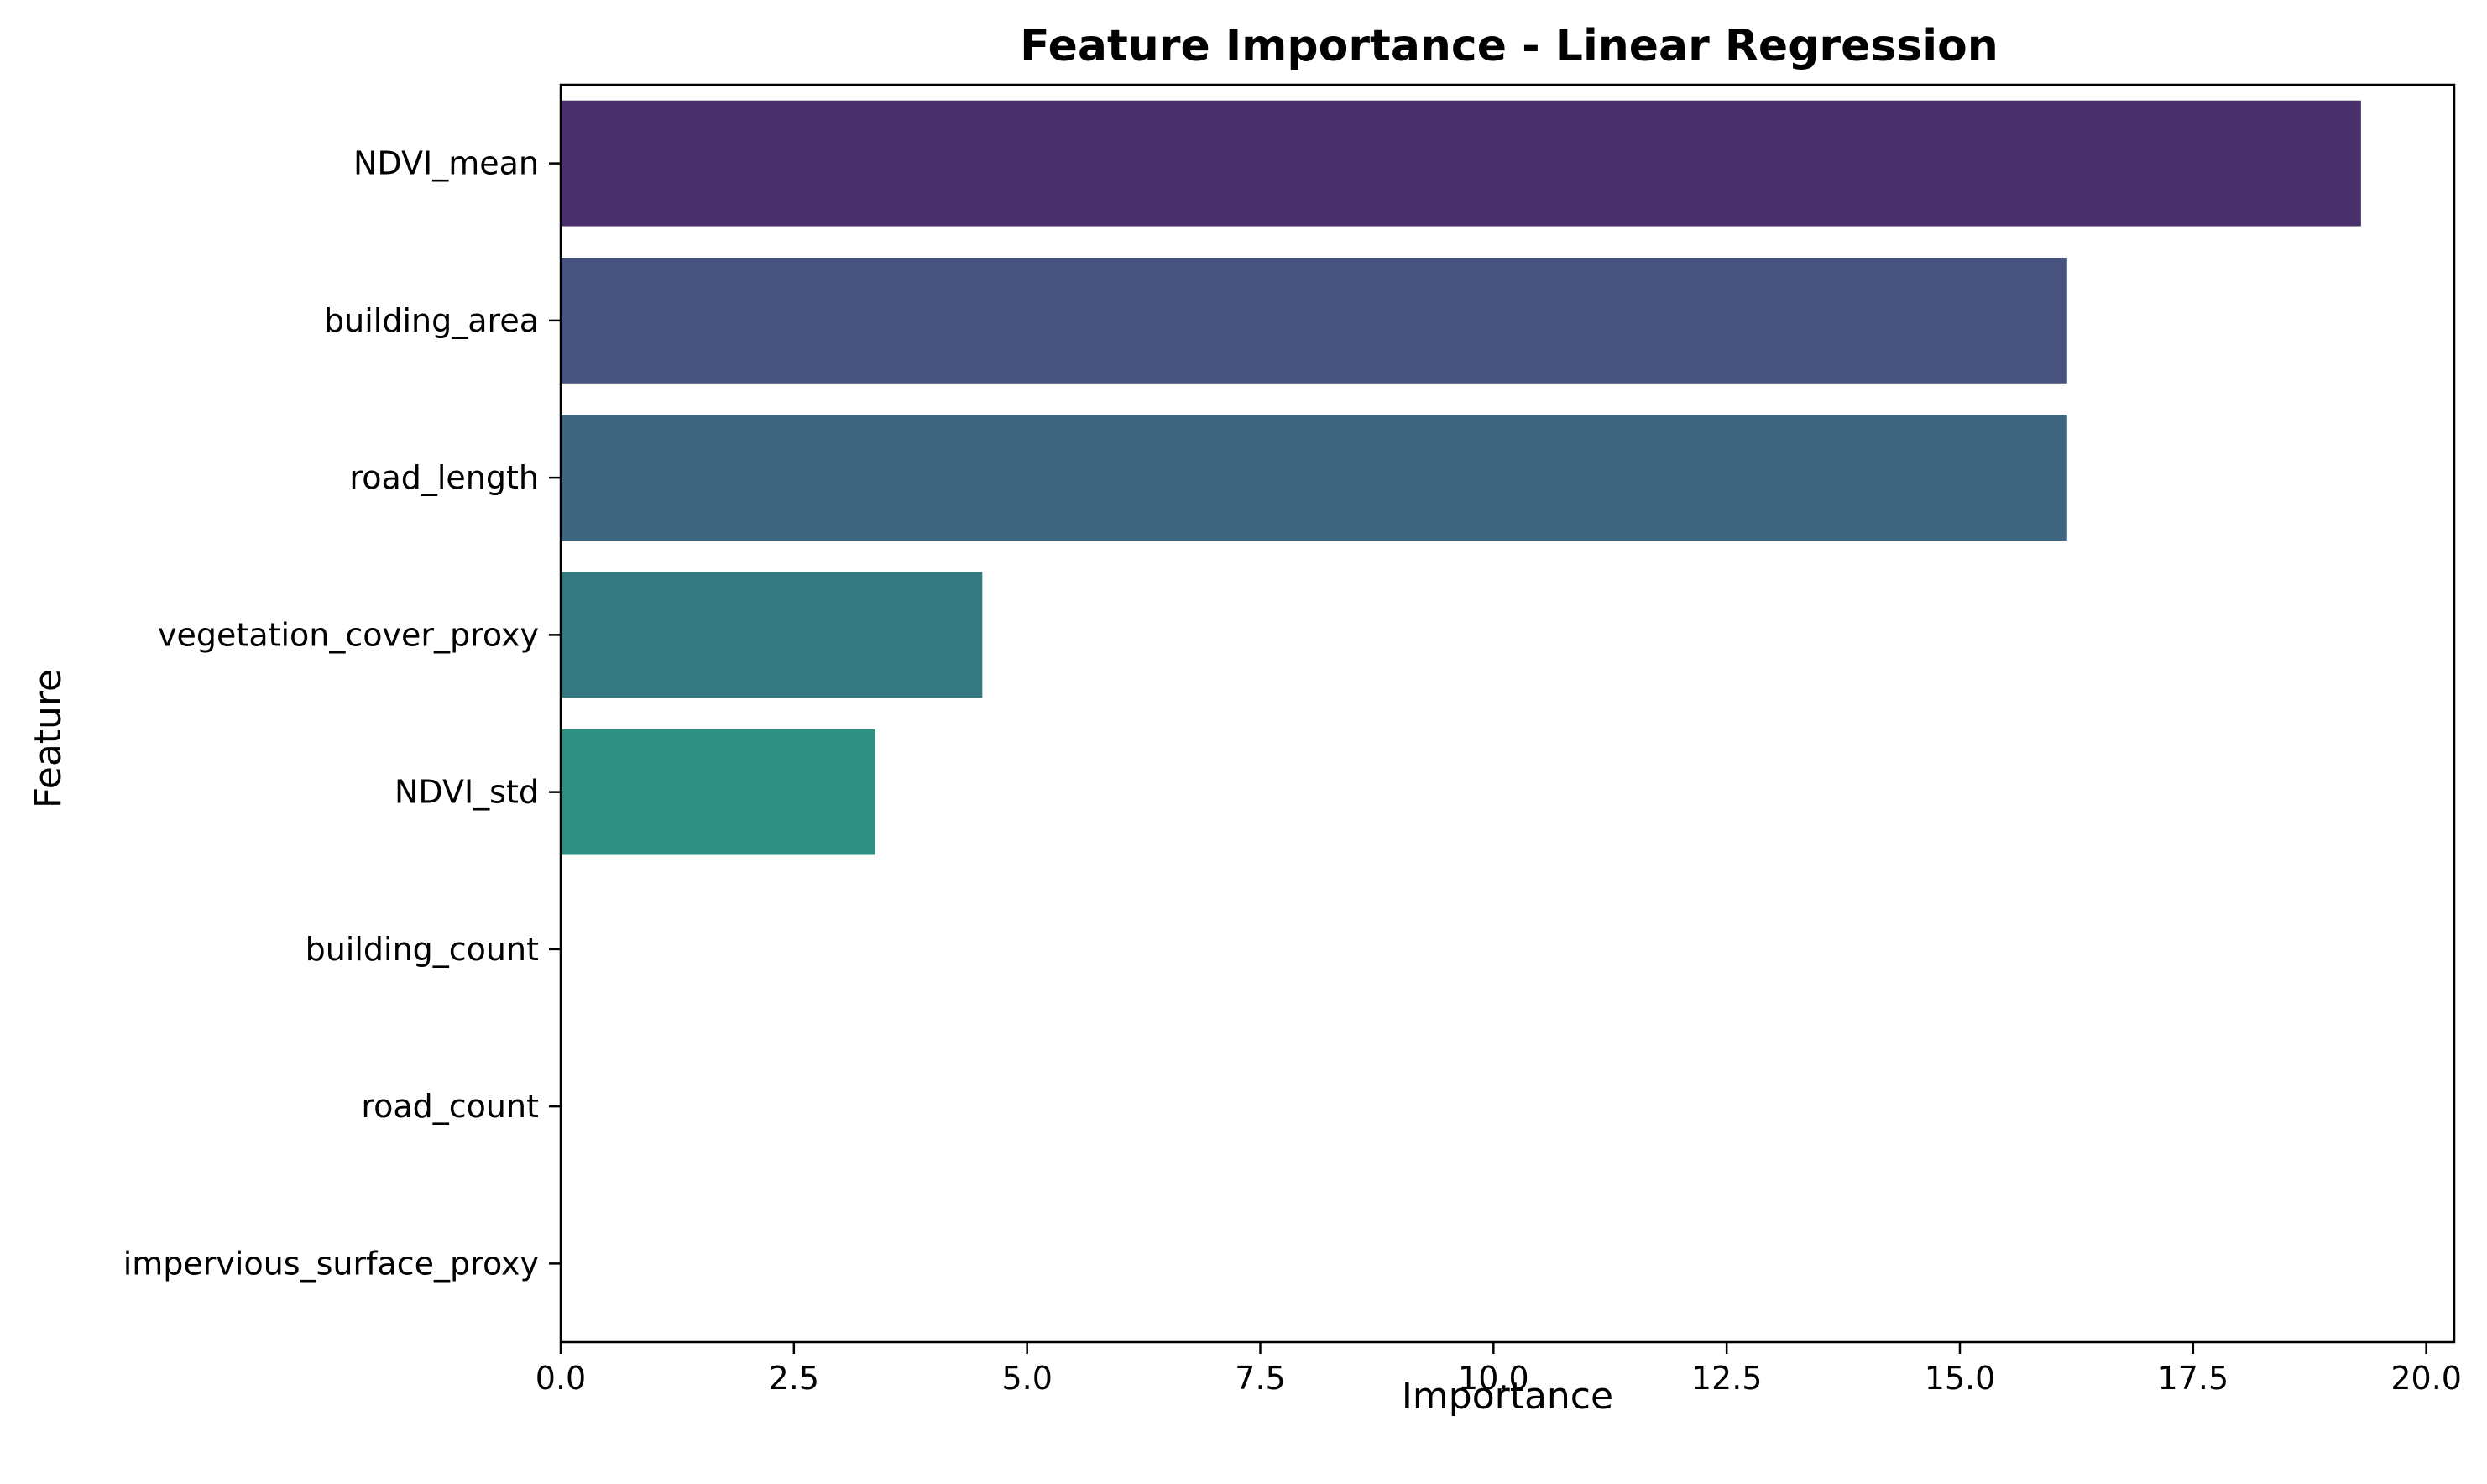 The width and height of the screenshot is (2487, 1484). I want to click on x-tick-label: 15.0, so click(1960, 1378).